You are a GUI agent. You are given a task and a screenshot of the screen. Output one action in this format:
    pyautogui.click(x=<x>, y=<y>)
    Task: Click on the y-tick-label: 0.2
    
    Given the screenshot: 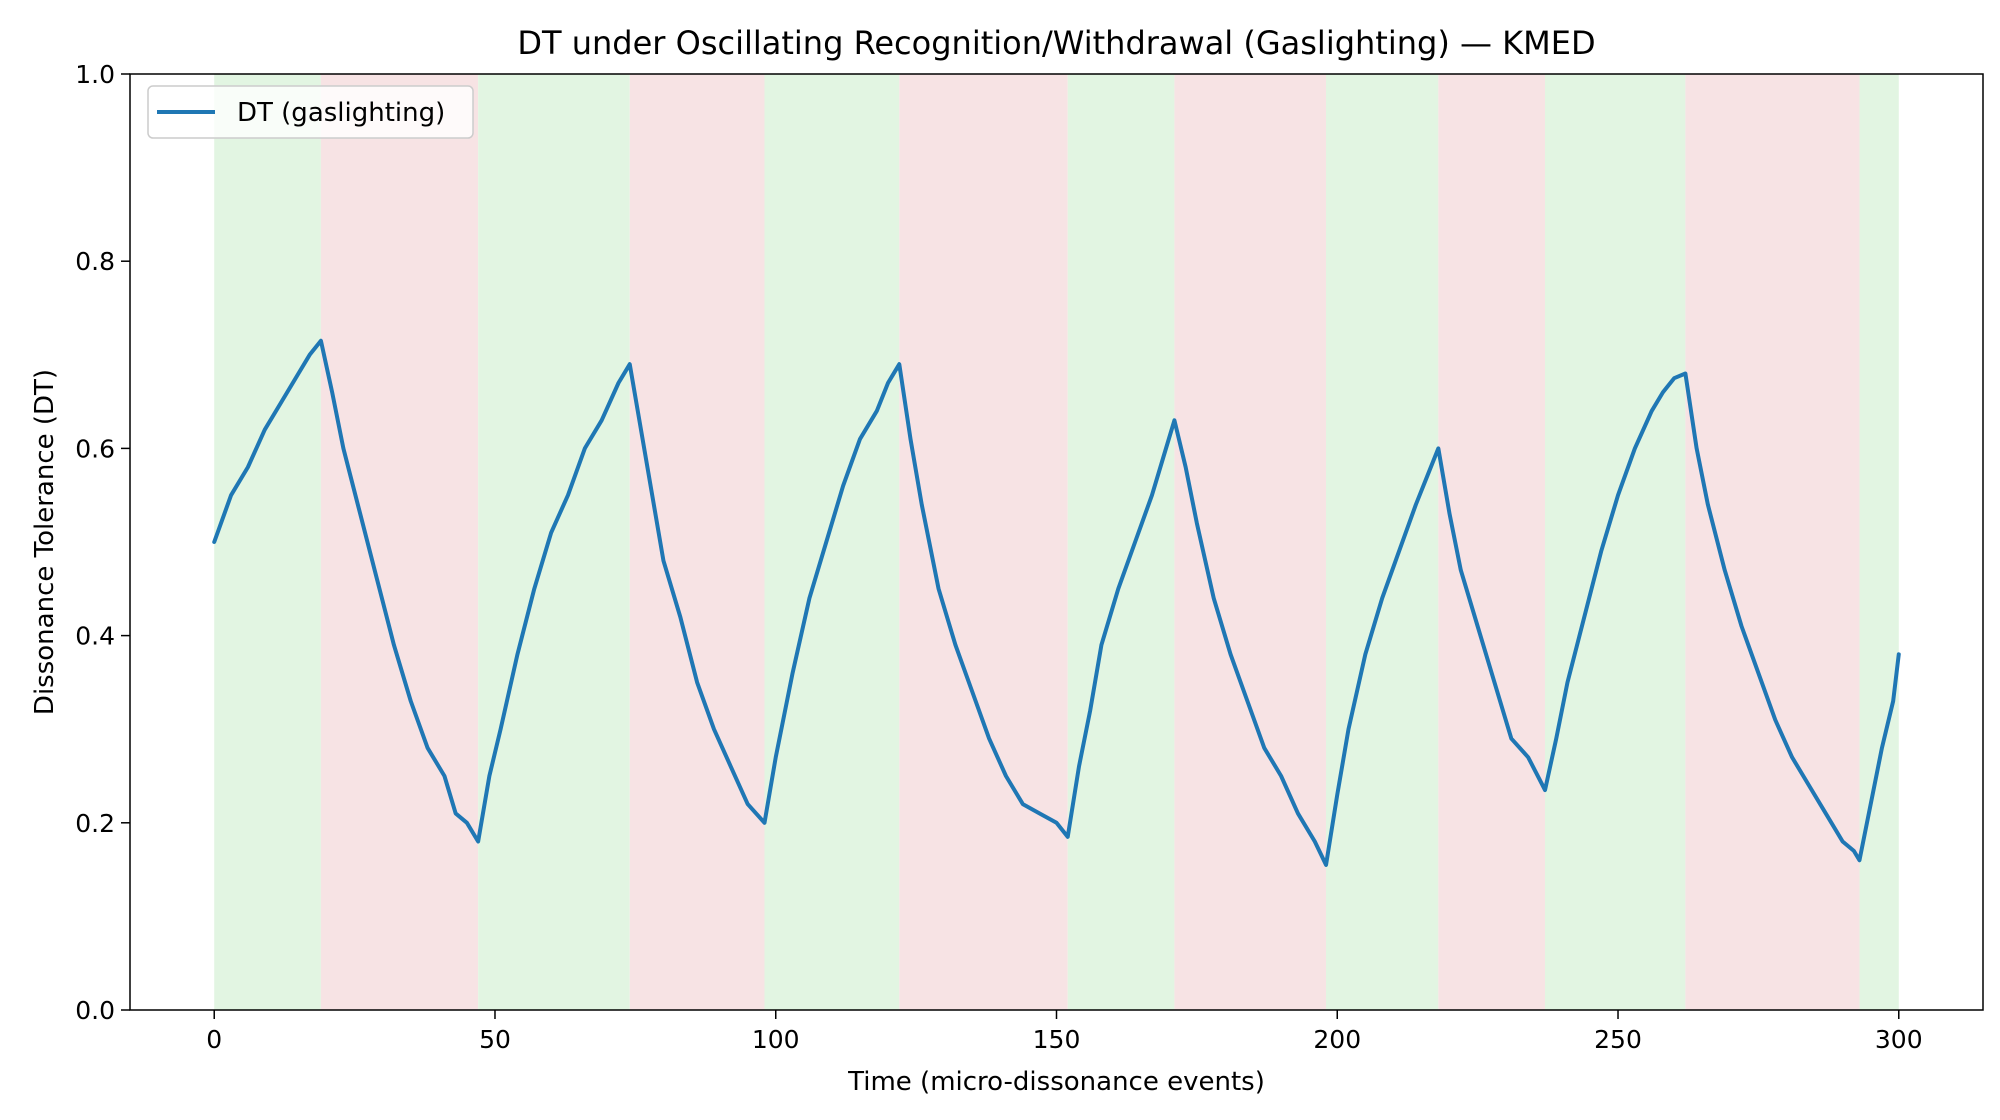 What is the action you would take?
    pyautogui.click(x=95, y=823)
    